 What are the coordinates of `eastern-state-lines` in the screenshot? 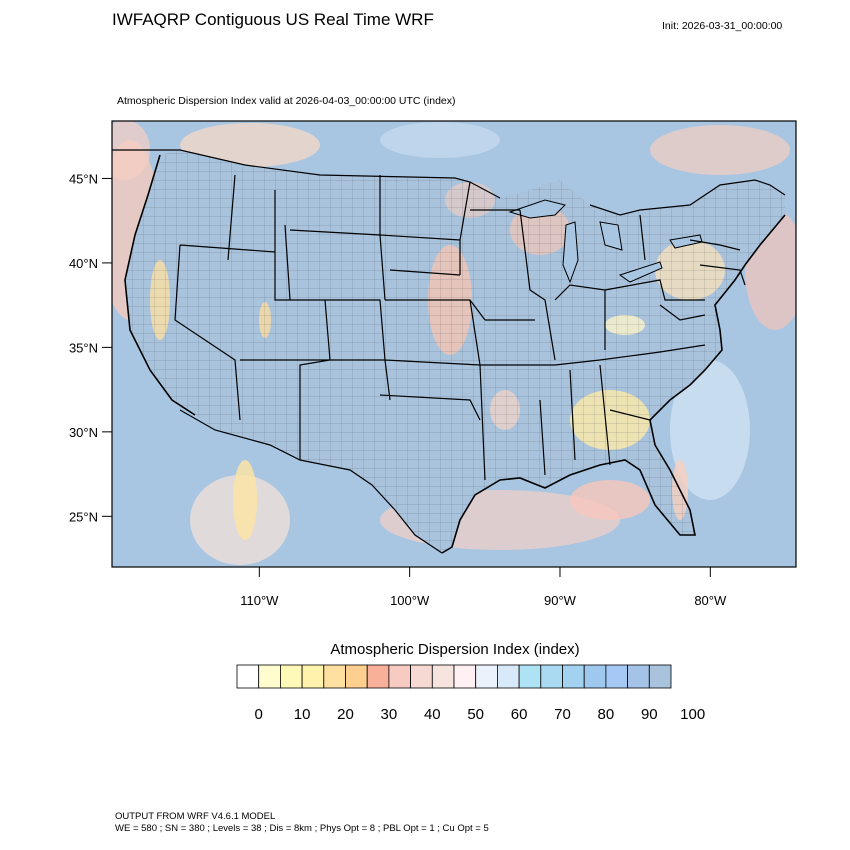 It's located at (608, 342).